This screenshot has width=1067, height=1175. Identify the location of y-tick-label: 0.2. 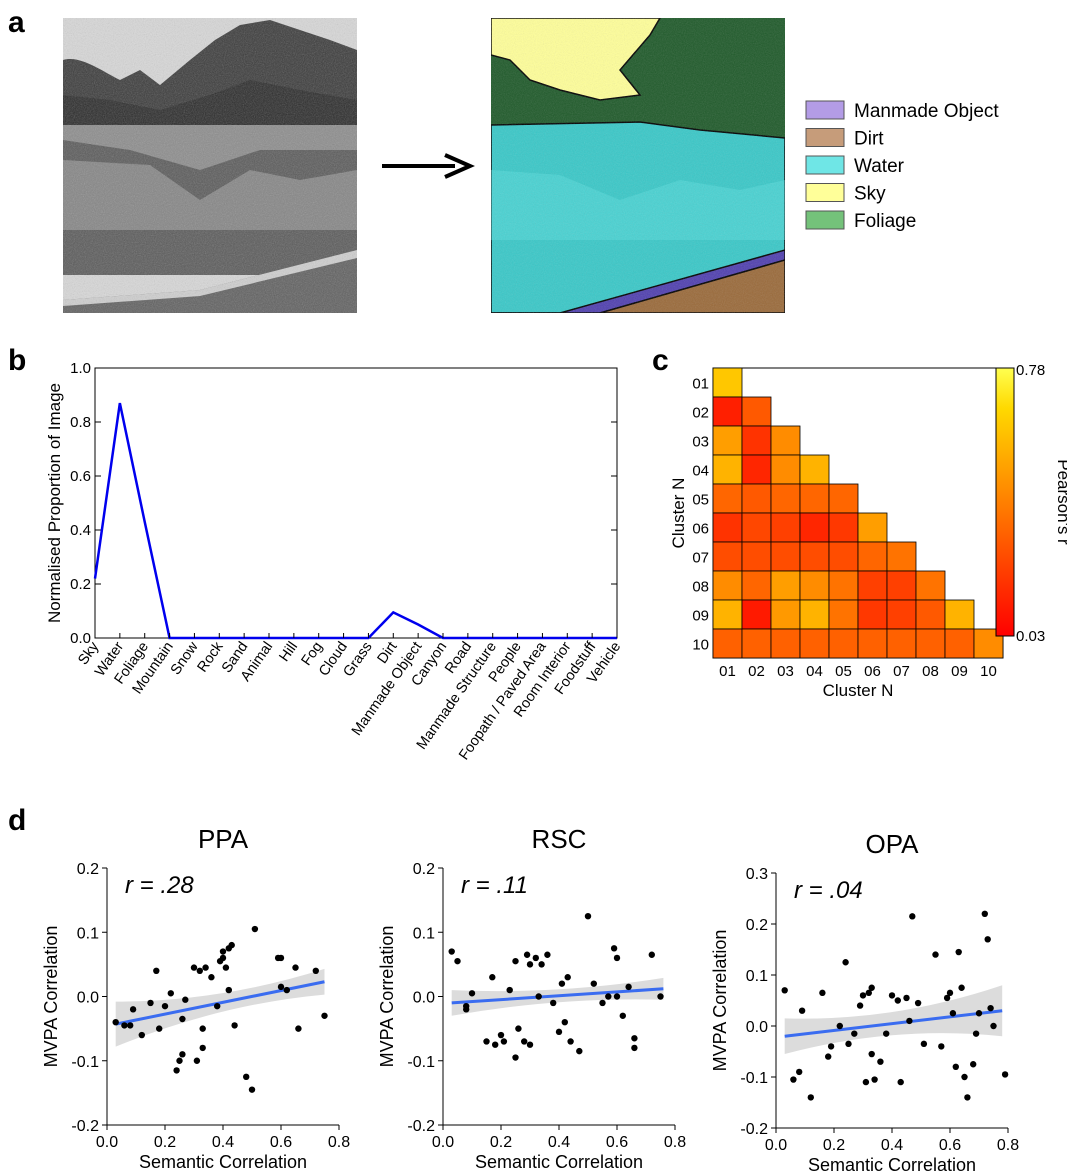
(88, 869).